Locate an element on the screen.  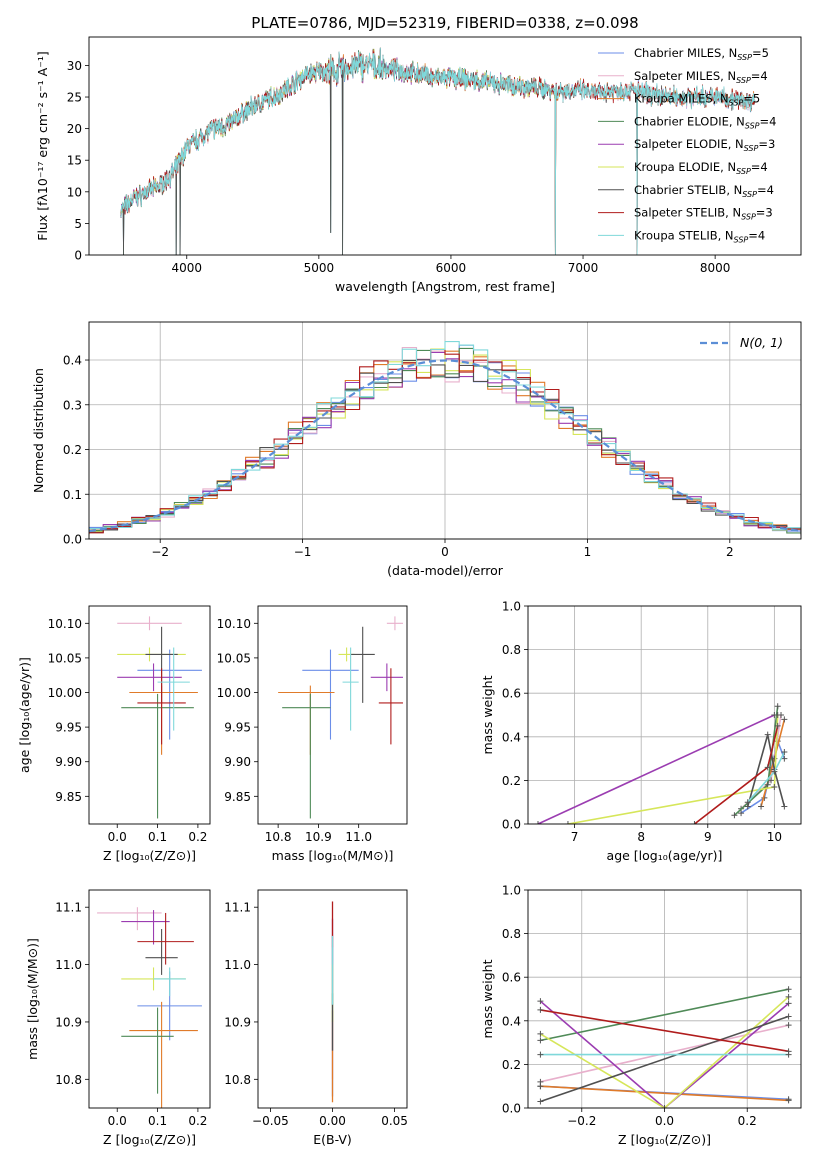
mass-vs-Z-y-axis-label: mass [log₁₀(M/M⊙)] is located at coordinates (32, 999).